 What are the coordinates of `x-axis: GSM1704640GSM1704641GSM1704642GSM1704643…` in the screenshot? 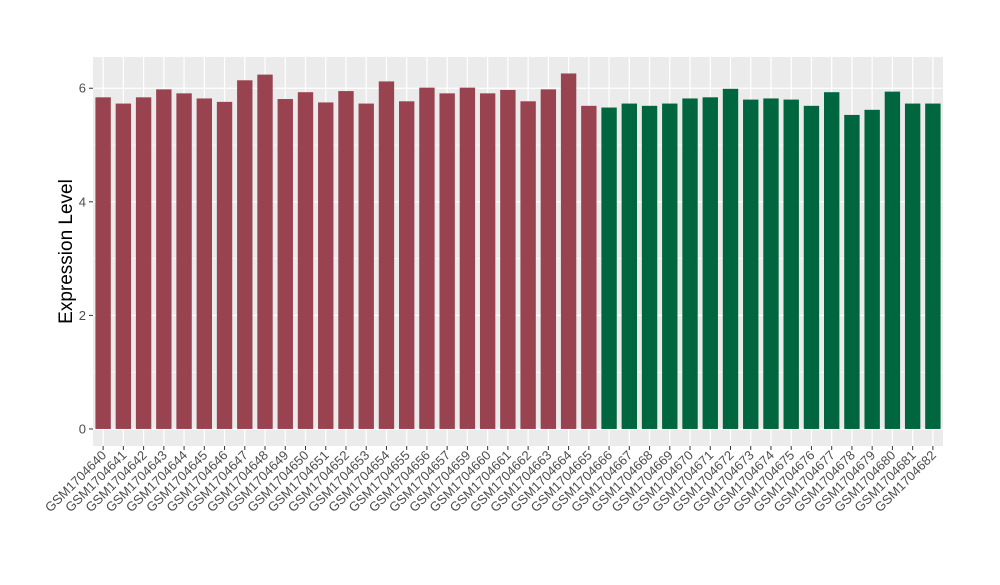 It's located at (490, 480).